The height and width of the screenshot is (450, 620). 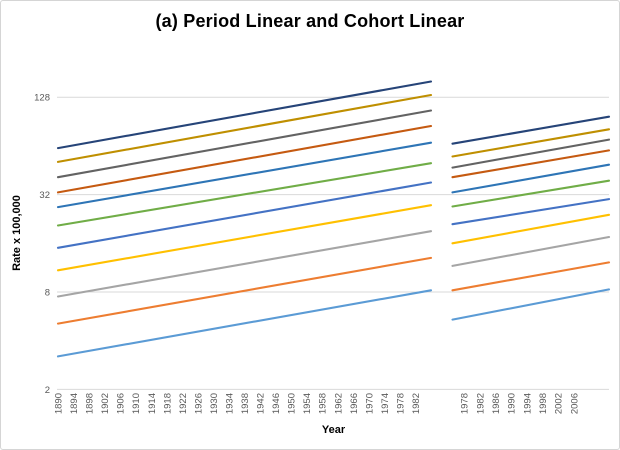 What do you see at coordinates (47, 293) in the screenshot?
I see `y-tick-label: 8` at bounding box center [47, 293].